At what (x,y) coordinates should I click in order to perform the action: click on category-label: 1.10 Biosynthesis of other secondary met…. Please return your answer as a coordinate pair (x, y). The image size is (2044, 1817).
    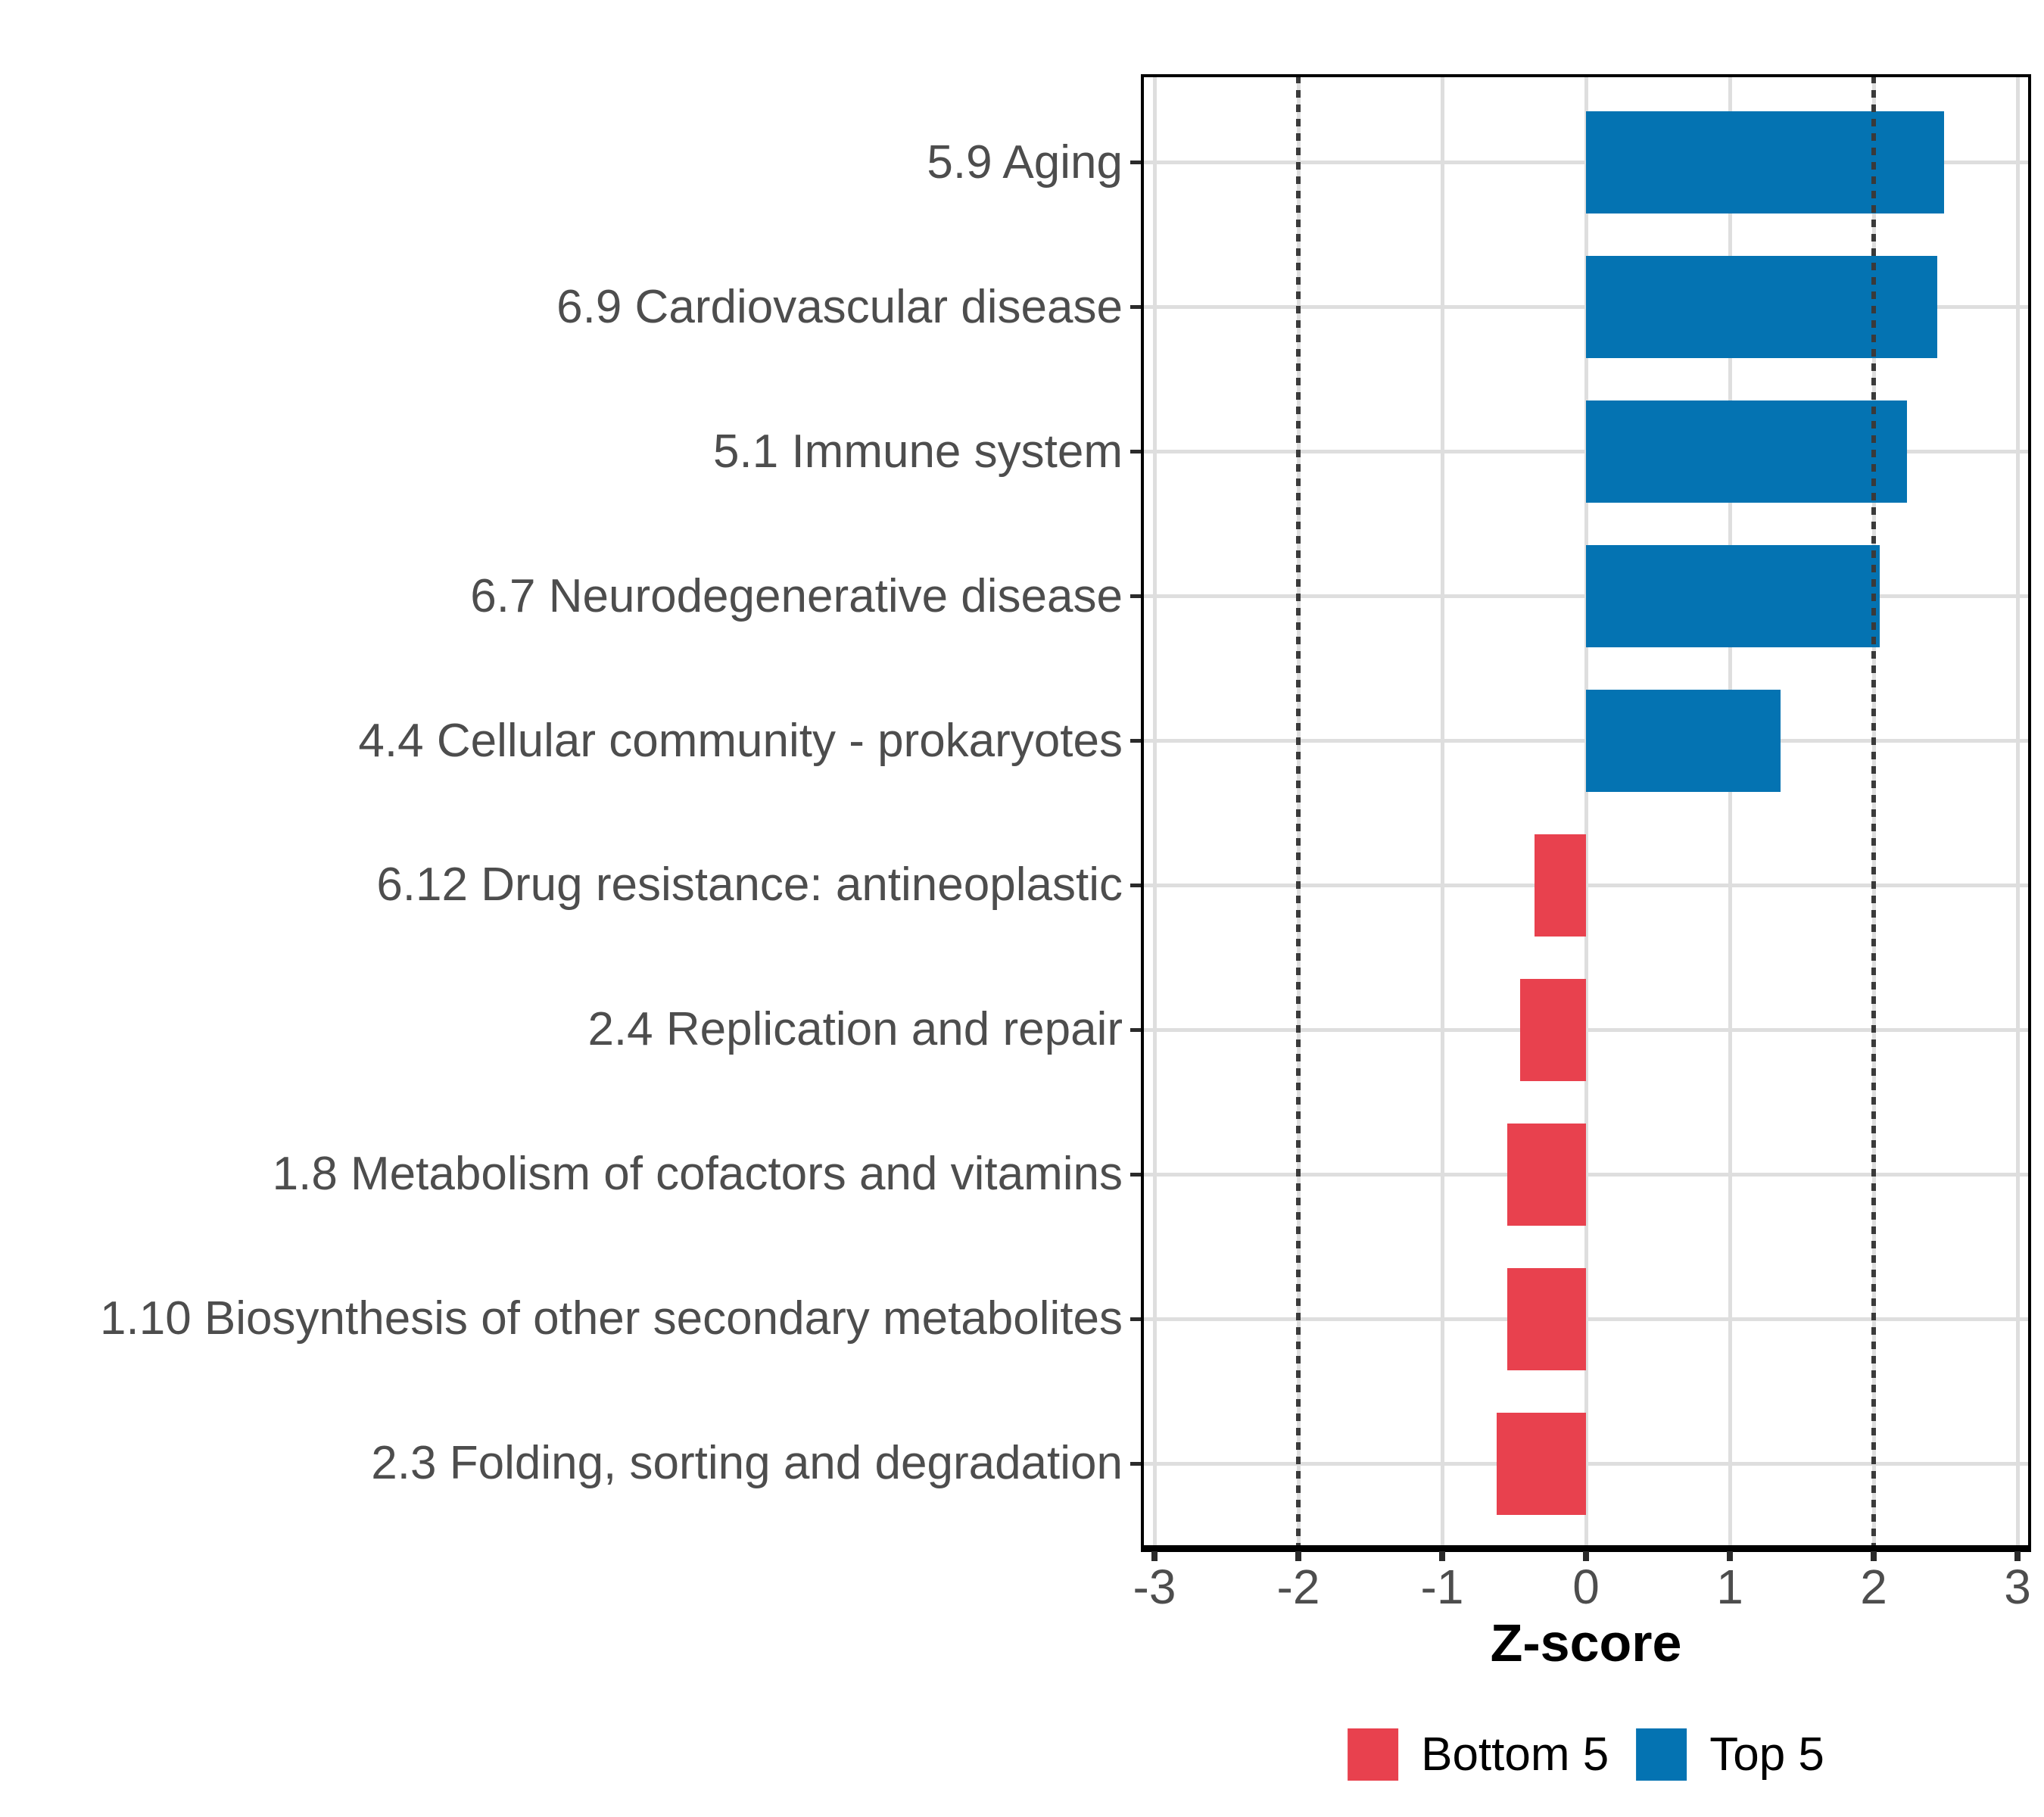
    Looking at the image, I should click on (611, 1318).